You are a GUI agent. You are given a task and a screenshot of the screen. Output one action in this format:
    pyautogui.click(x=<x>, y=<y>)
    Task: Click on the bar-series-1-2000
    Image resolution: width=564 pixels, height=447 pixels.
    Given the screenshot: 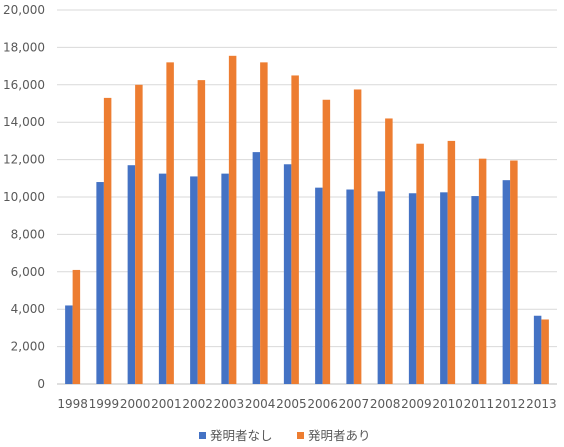 What is the action you would take?
    pyautogui.click(x=131, y=274)
    